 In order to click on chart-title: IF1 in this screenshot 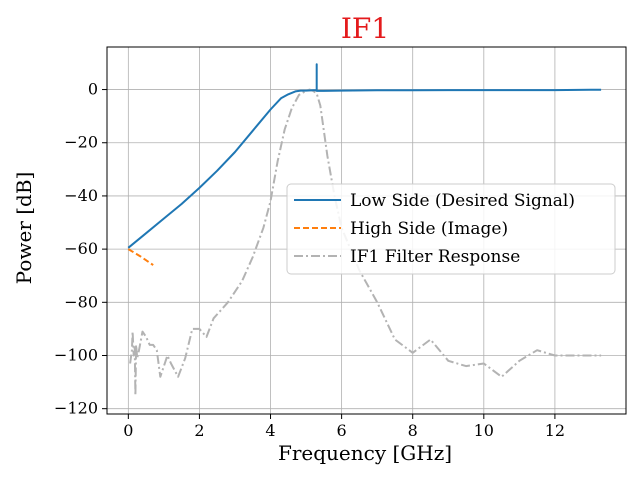, I will do `click(365, 28)`.